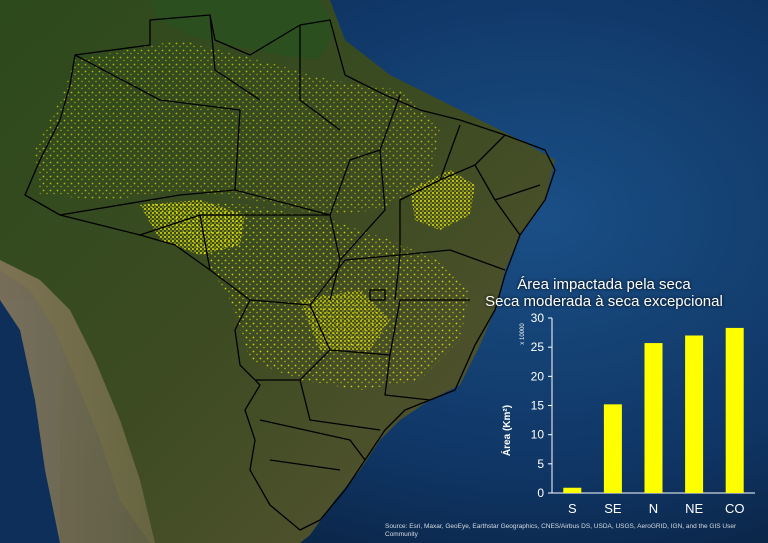 The height and width of the screenshot is (543, 768). I want to click on y-tick-label: 0, so click(540, 493).